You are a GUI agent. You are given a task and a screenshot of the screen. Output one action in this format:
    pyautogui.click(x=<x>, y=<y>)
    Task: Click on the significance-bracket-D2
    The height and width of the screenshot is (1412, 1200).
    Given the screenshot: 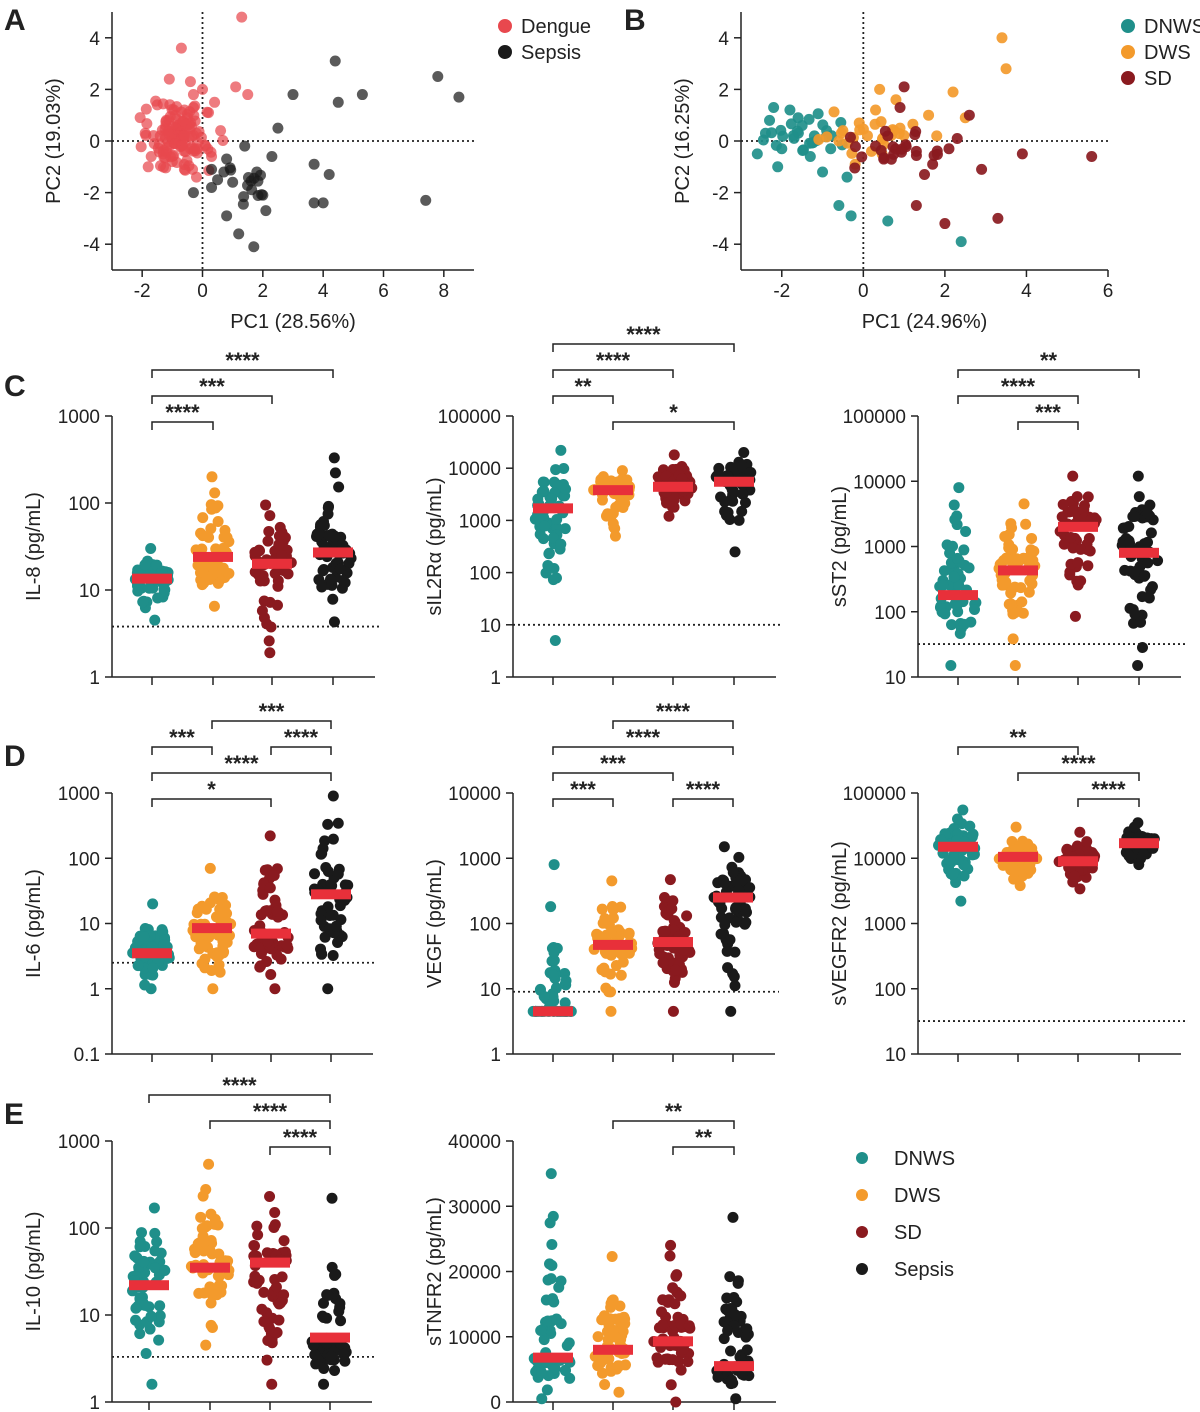 What is the action you would take?
    pyautogui.click(x=613, y=776)
    